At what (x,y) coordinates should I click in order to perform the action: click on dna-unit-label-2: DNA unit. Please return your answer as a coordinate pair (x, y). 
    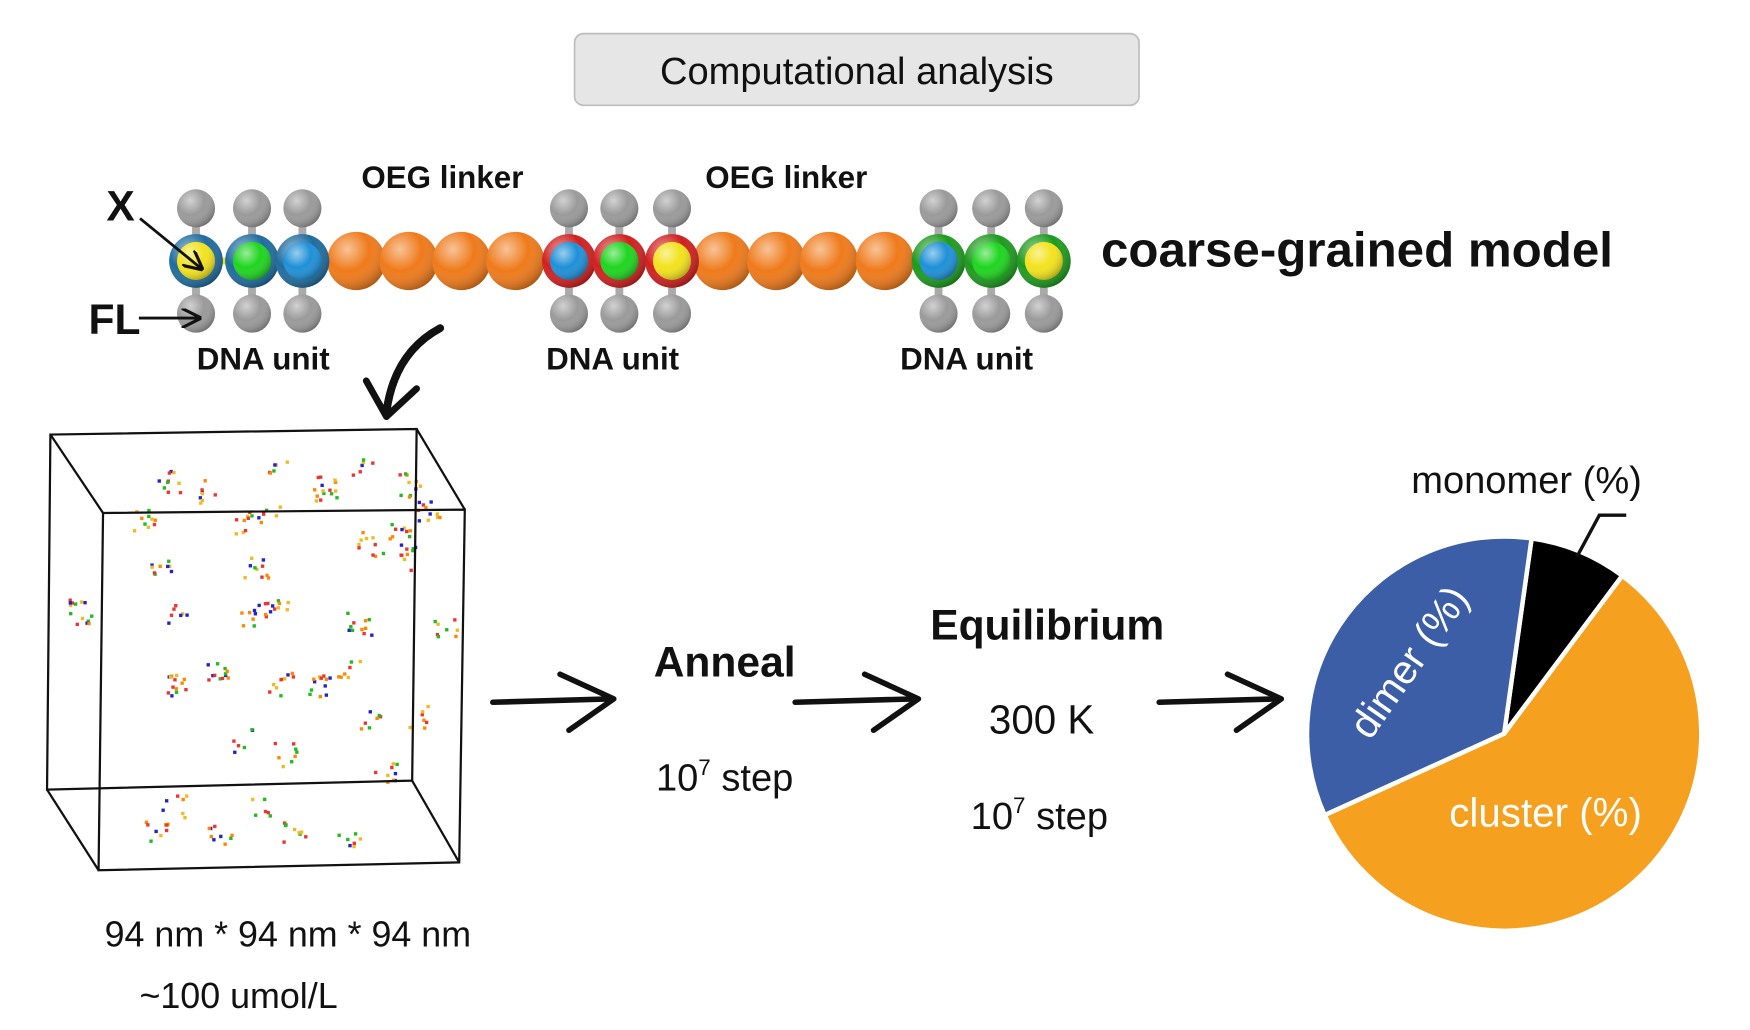
    Looking at the image, I should click on (613, 359).